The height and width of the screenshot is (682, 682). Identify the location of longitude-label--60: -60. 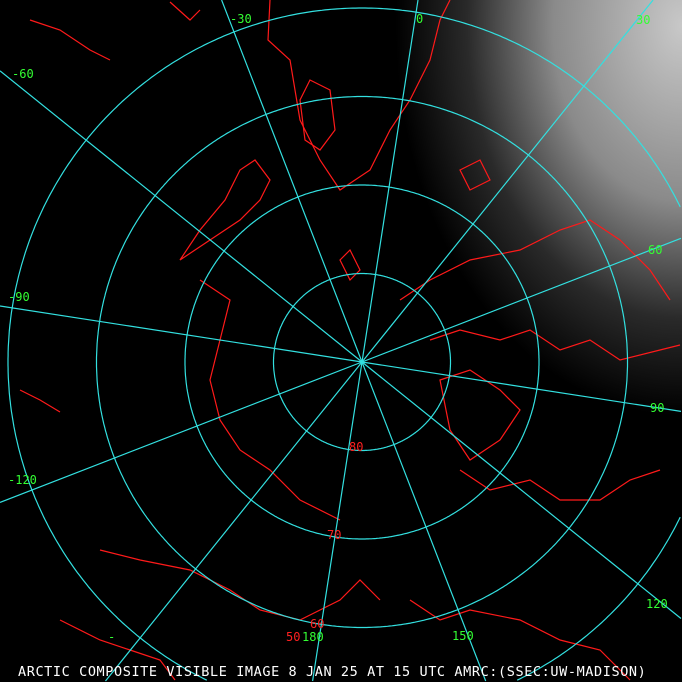
(23, 74).